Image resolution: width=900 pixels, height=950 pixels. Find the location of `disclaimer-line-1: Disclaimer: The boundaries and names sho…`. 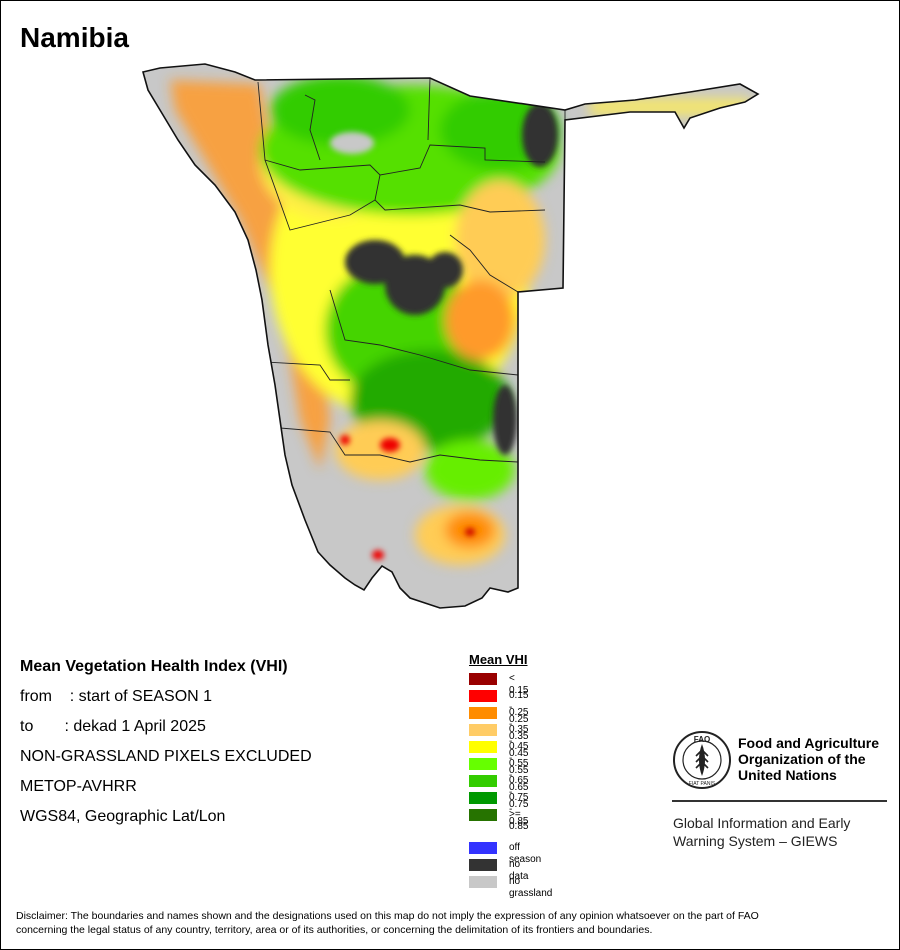

disclaimer-line-1: Disclaimer: The boundaries and names sho… is located at coordinates (387, 916).